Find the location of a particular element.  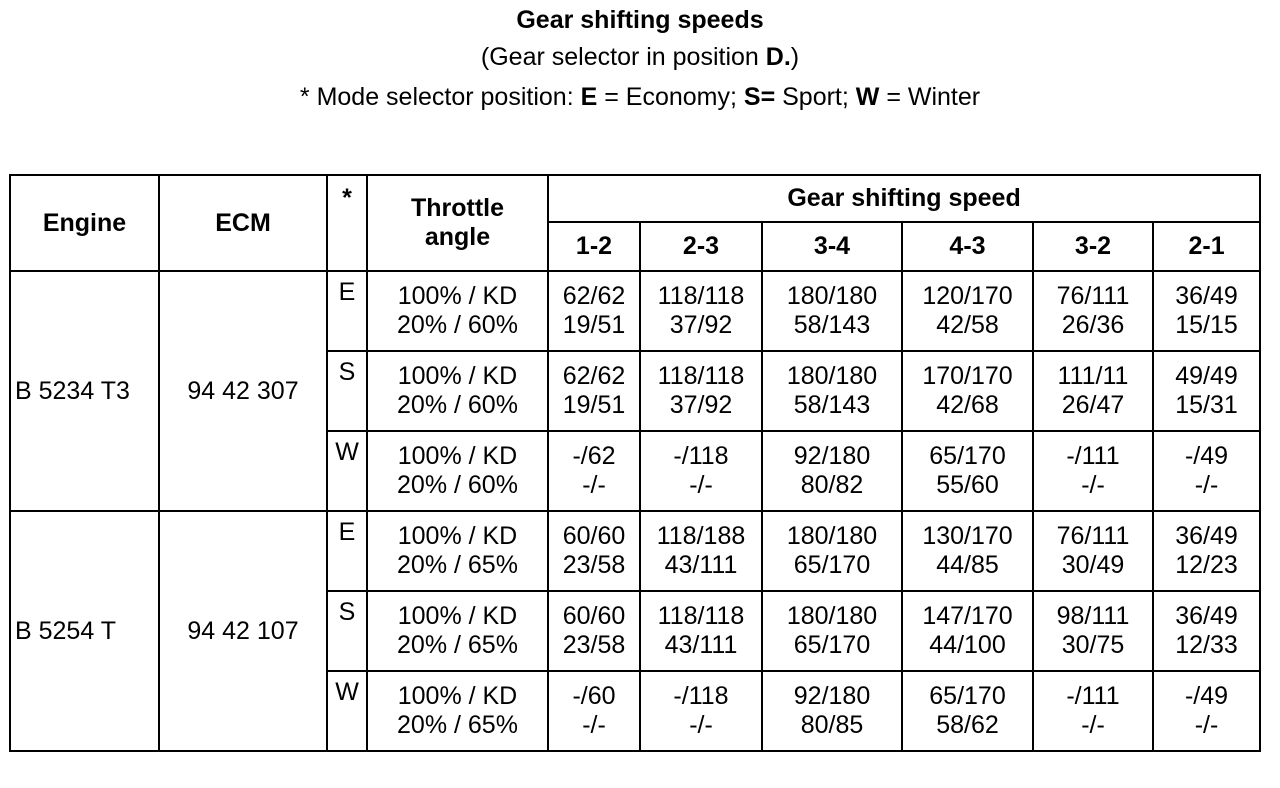

shift-speed-value: 65/170 is located at coordinates (832, 645).